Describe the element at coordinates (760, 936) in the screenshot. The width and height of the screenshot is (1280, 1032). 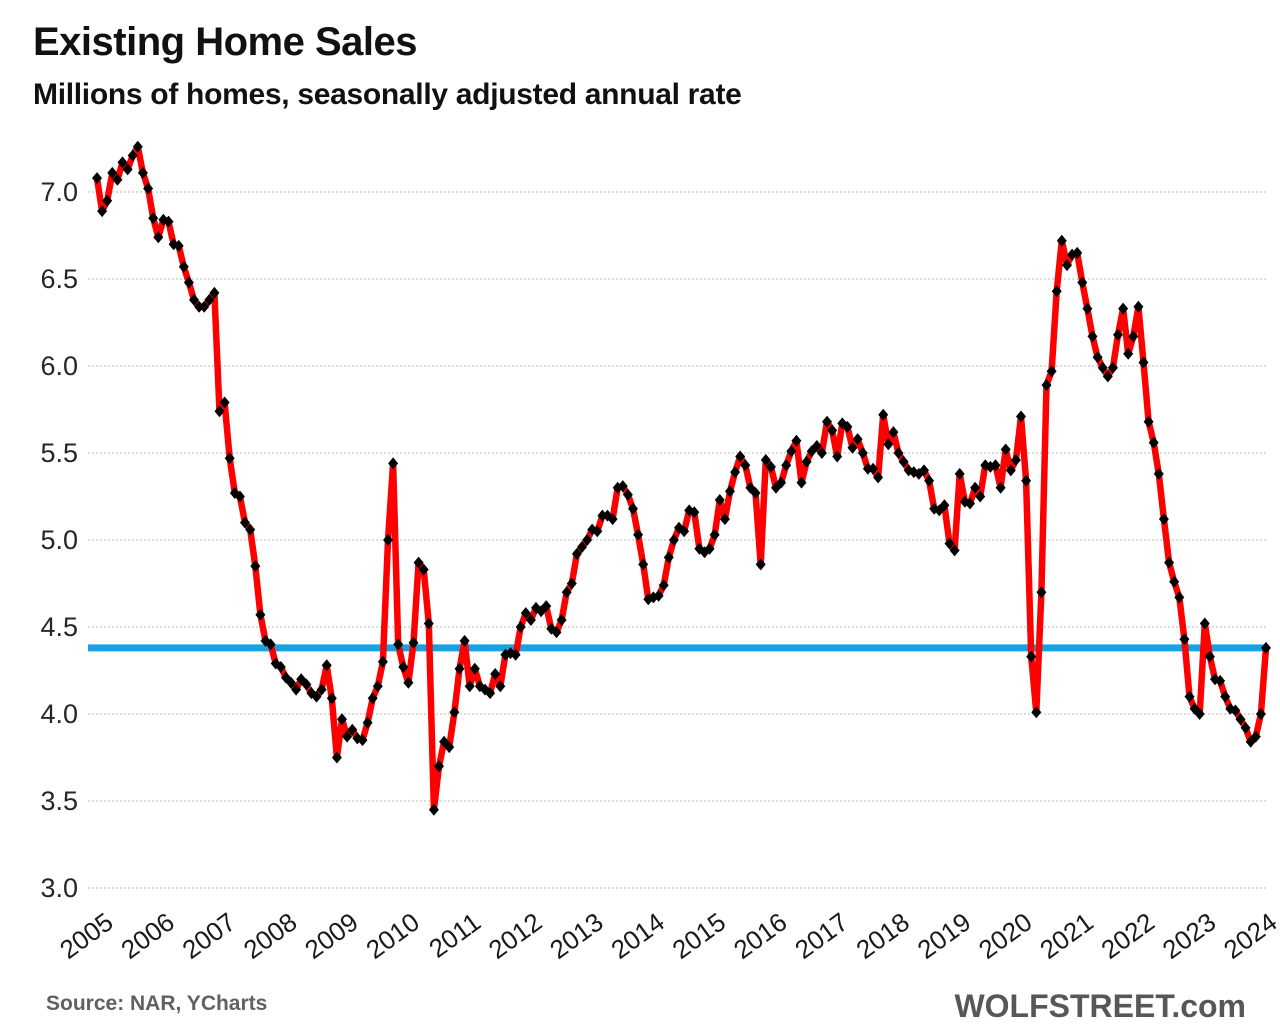
I see `x-axis-tick-label: 2016` at that location.